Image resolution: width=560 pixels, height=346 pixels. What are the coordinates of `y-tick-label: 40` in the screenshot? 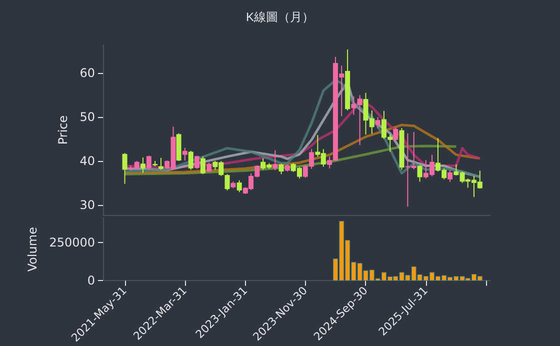 It's located at (87, 161).